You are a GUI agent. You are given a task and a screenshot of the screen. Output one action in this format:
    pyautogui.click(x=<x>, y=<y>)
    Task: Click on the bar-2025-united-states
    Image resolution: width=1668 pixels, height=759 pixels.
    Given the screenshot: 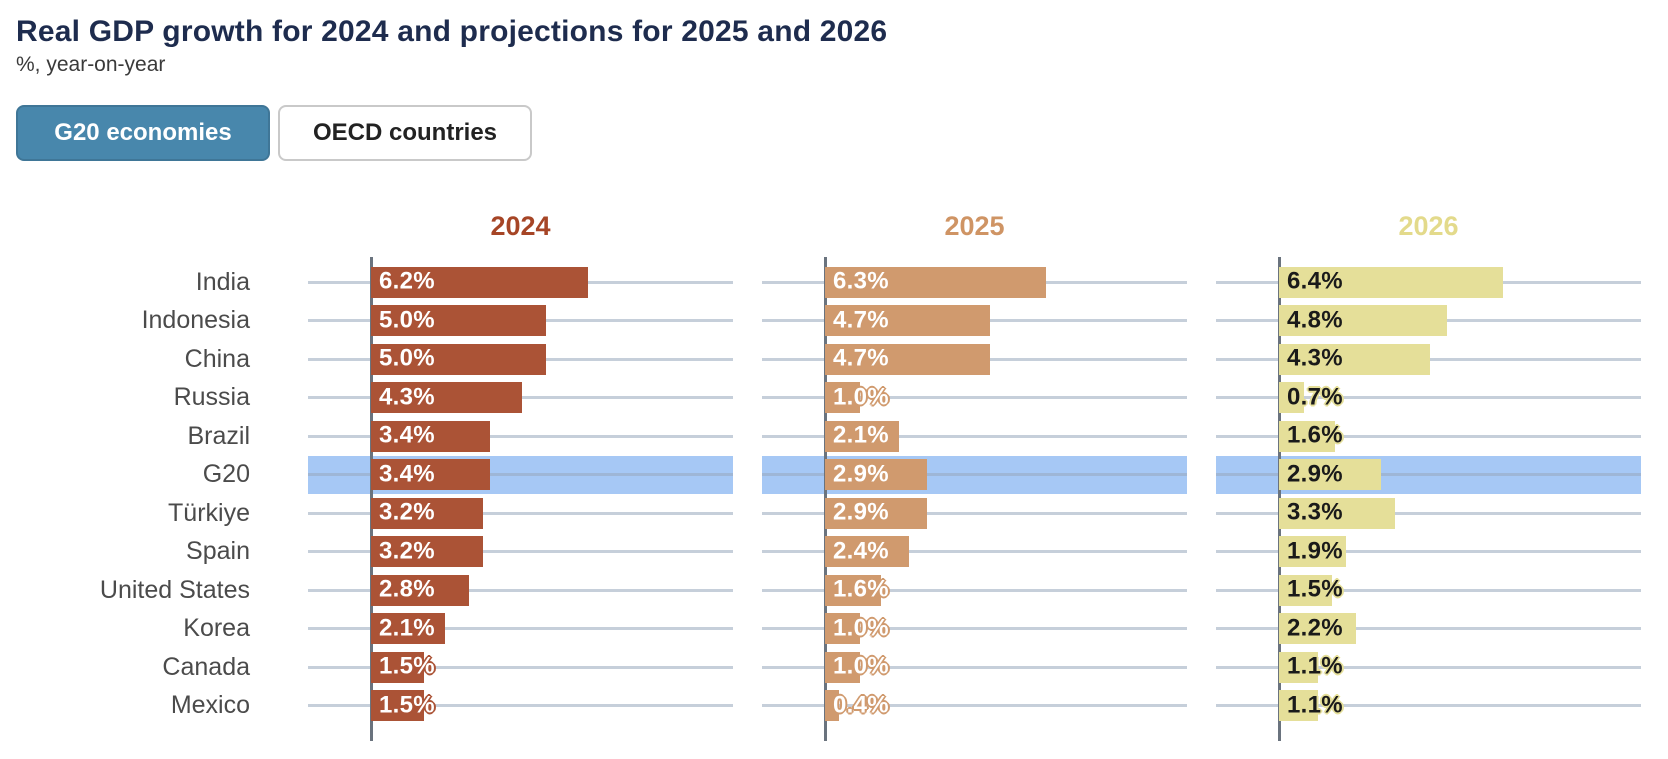 What is the action you would take?
    pyautogui.click(x=853, y=590)
    